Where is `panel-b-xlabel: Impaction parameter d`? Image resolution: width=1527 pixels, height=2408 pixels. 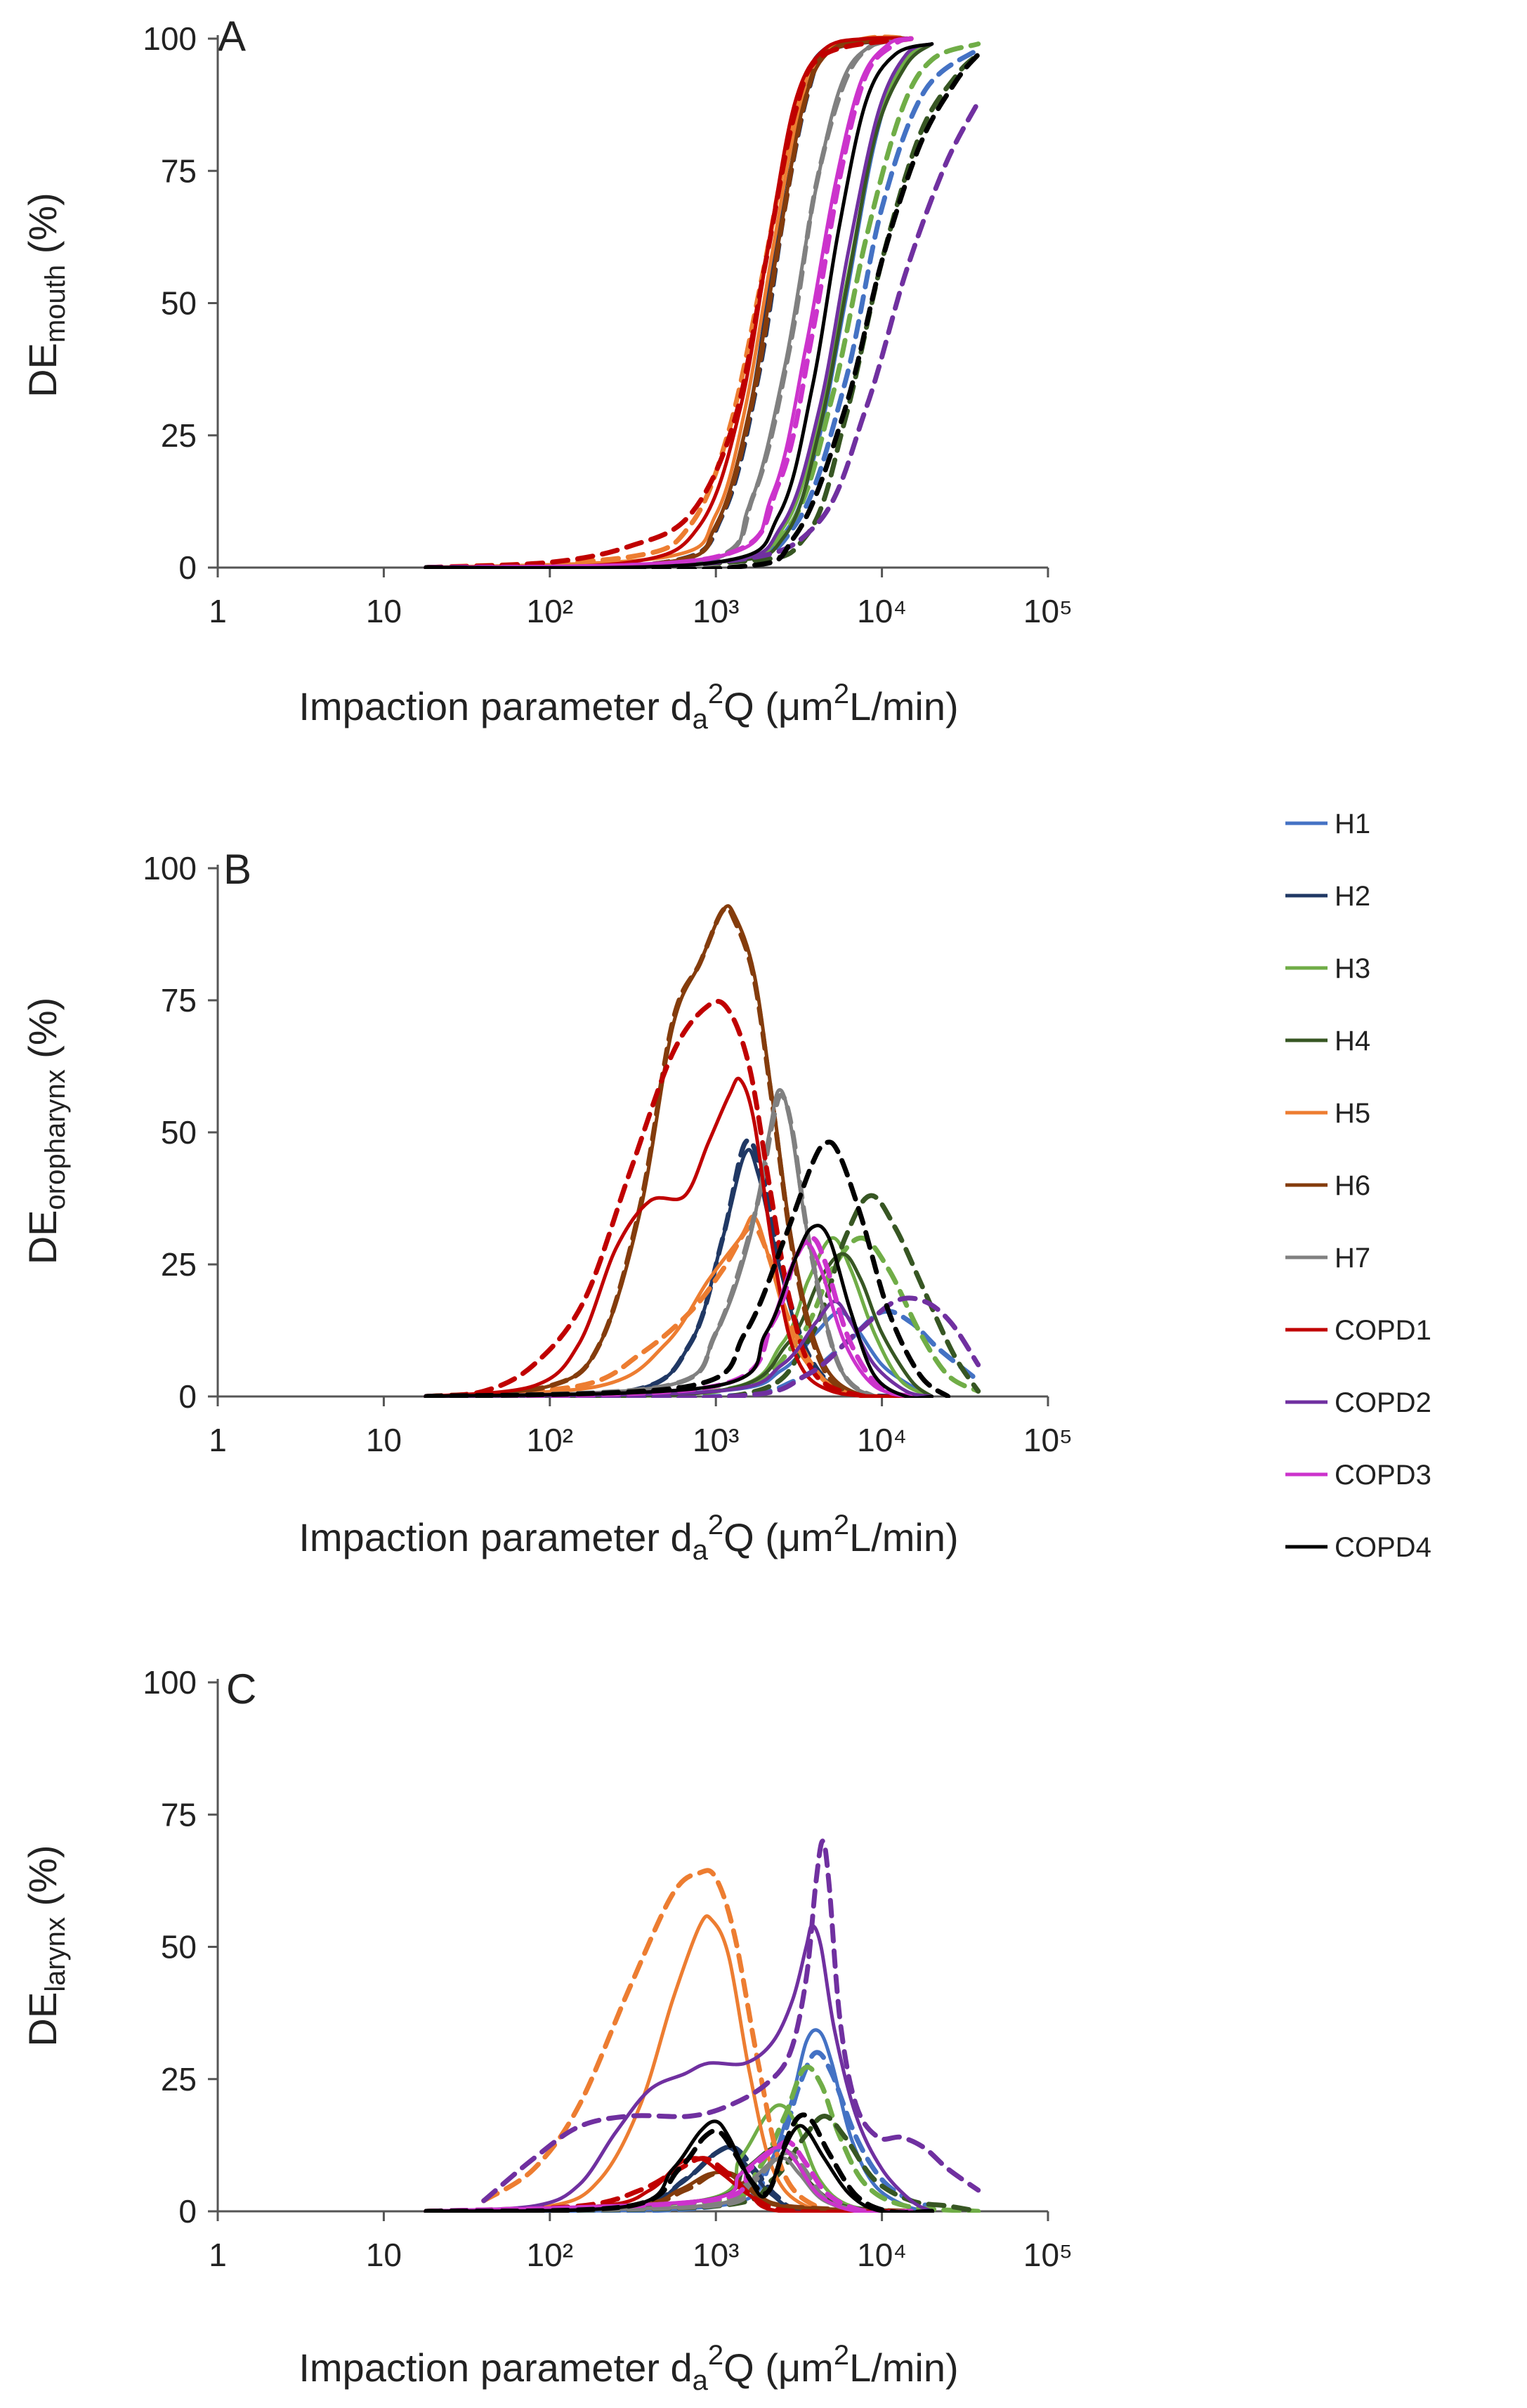 panel-b-xlabel: Impaction parameter d is located at coordinates (495, 1537).